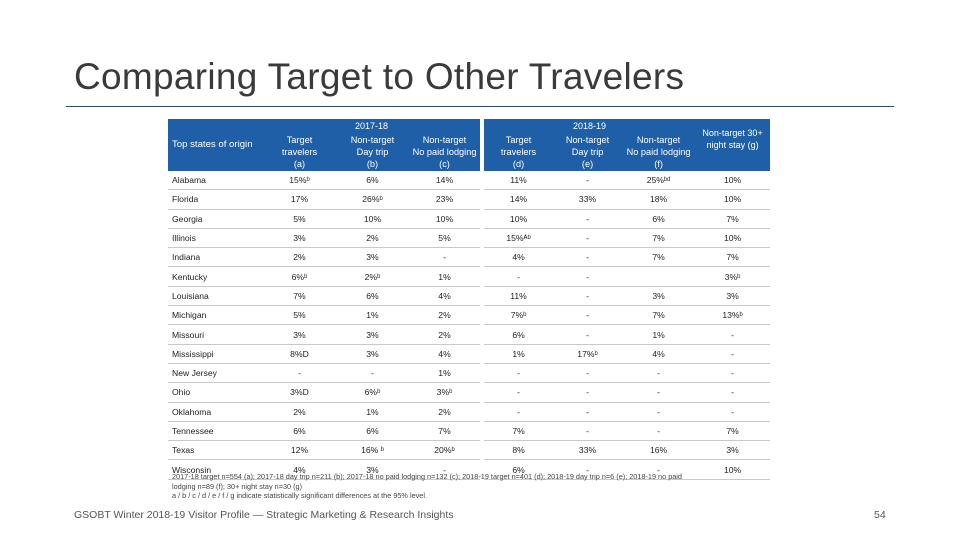 This screenshot has width=960, height=540. Describe the element at coordinates (469, 181) in the screenshot. I see `table-row: Alabama 15%ᵇ 6% 14% 11% -25%ᵇᵈ 10%` at that location.